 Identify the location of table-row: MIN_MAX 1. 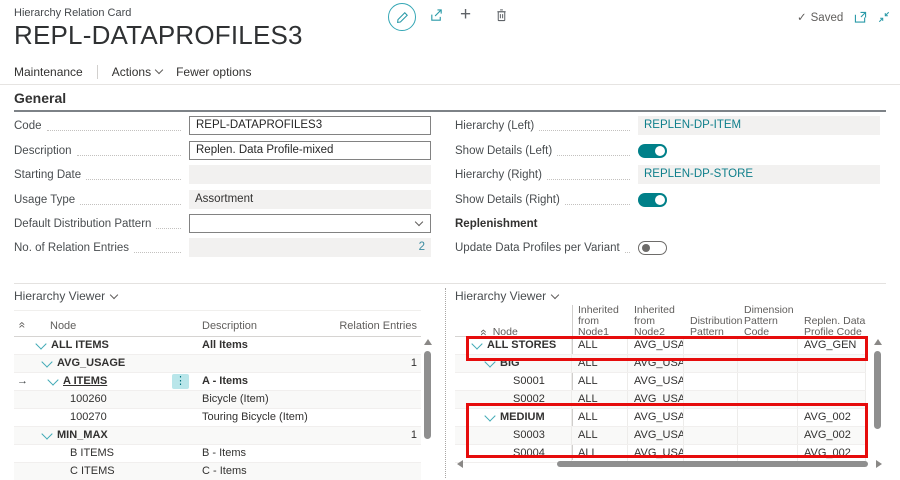
(217, 436).